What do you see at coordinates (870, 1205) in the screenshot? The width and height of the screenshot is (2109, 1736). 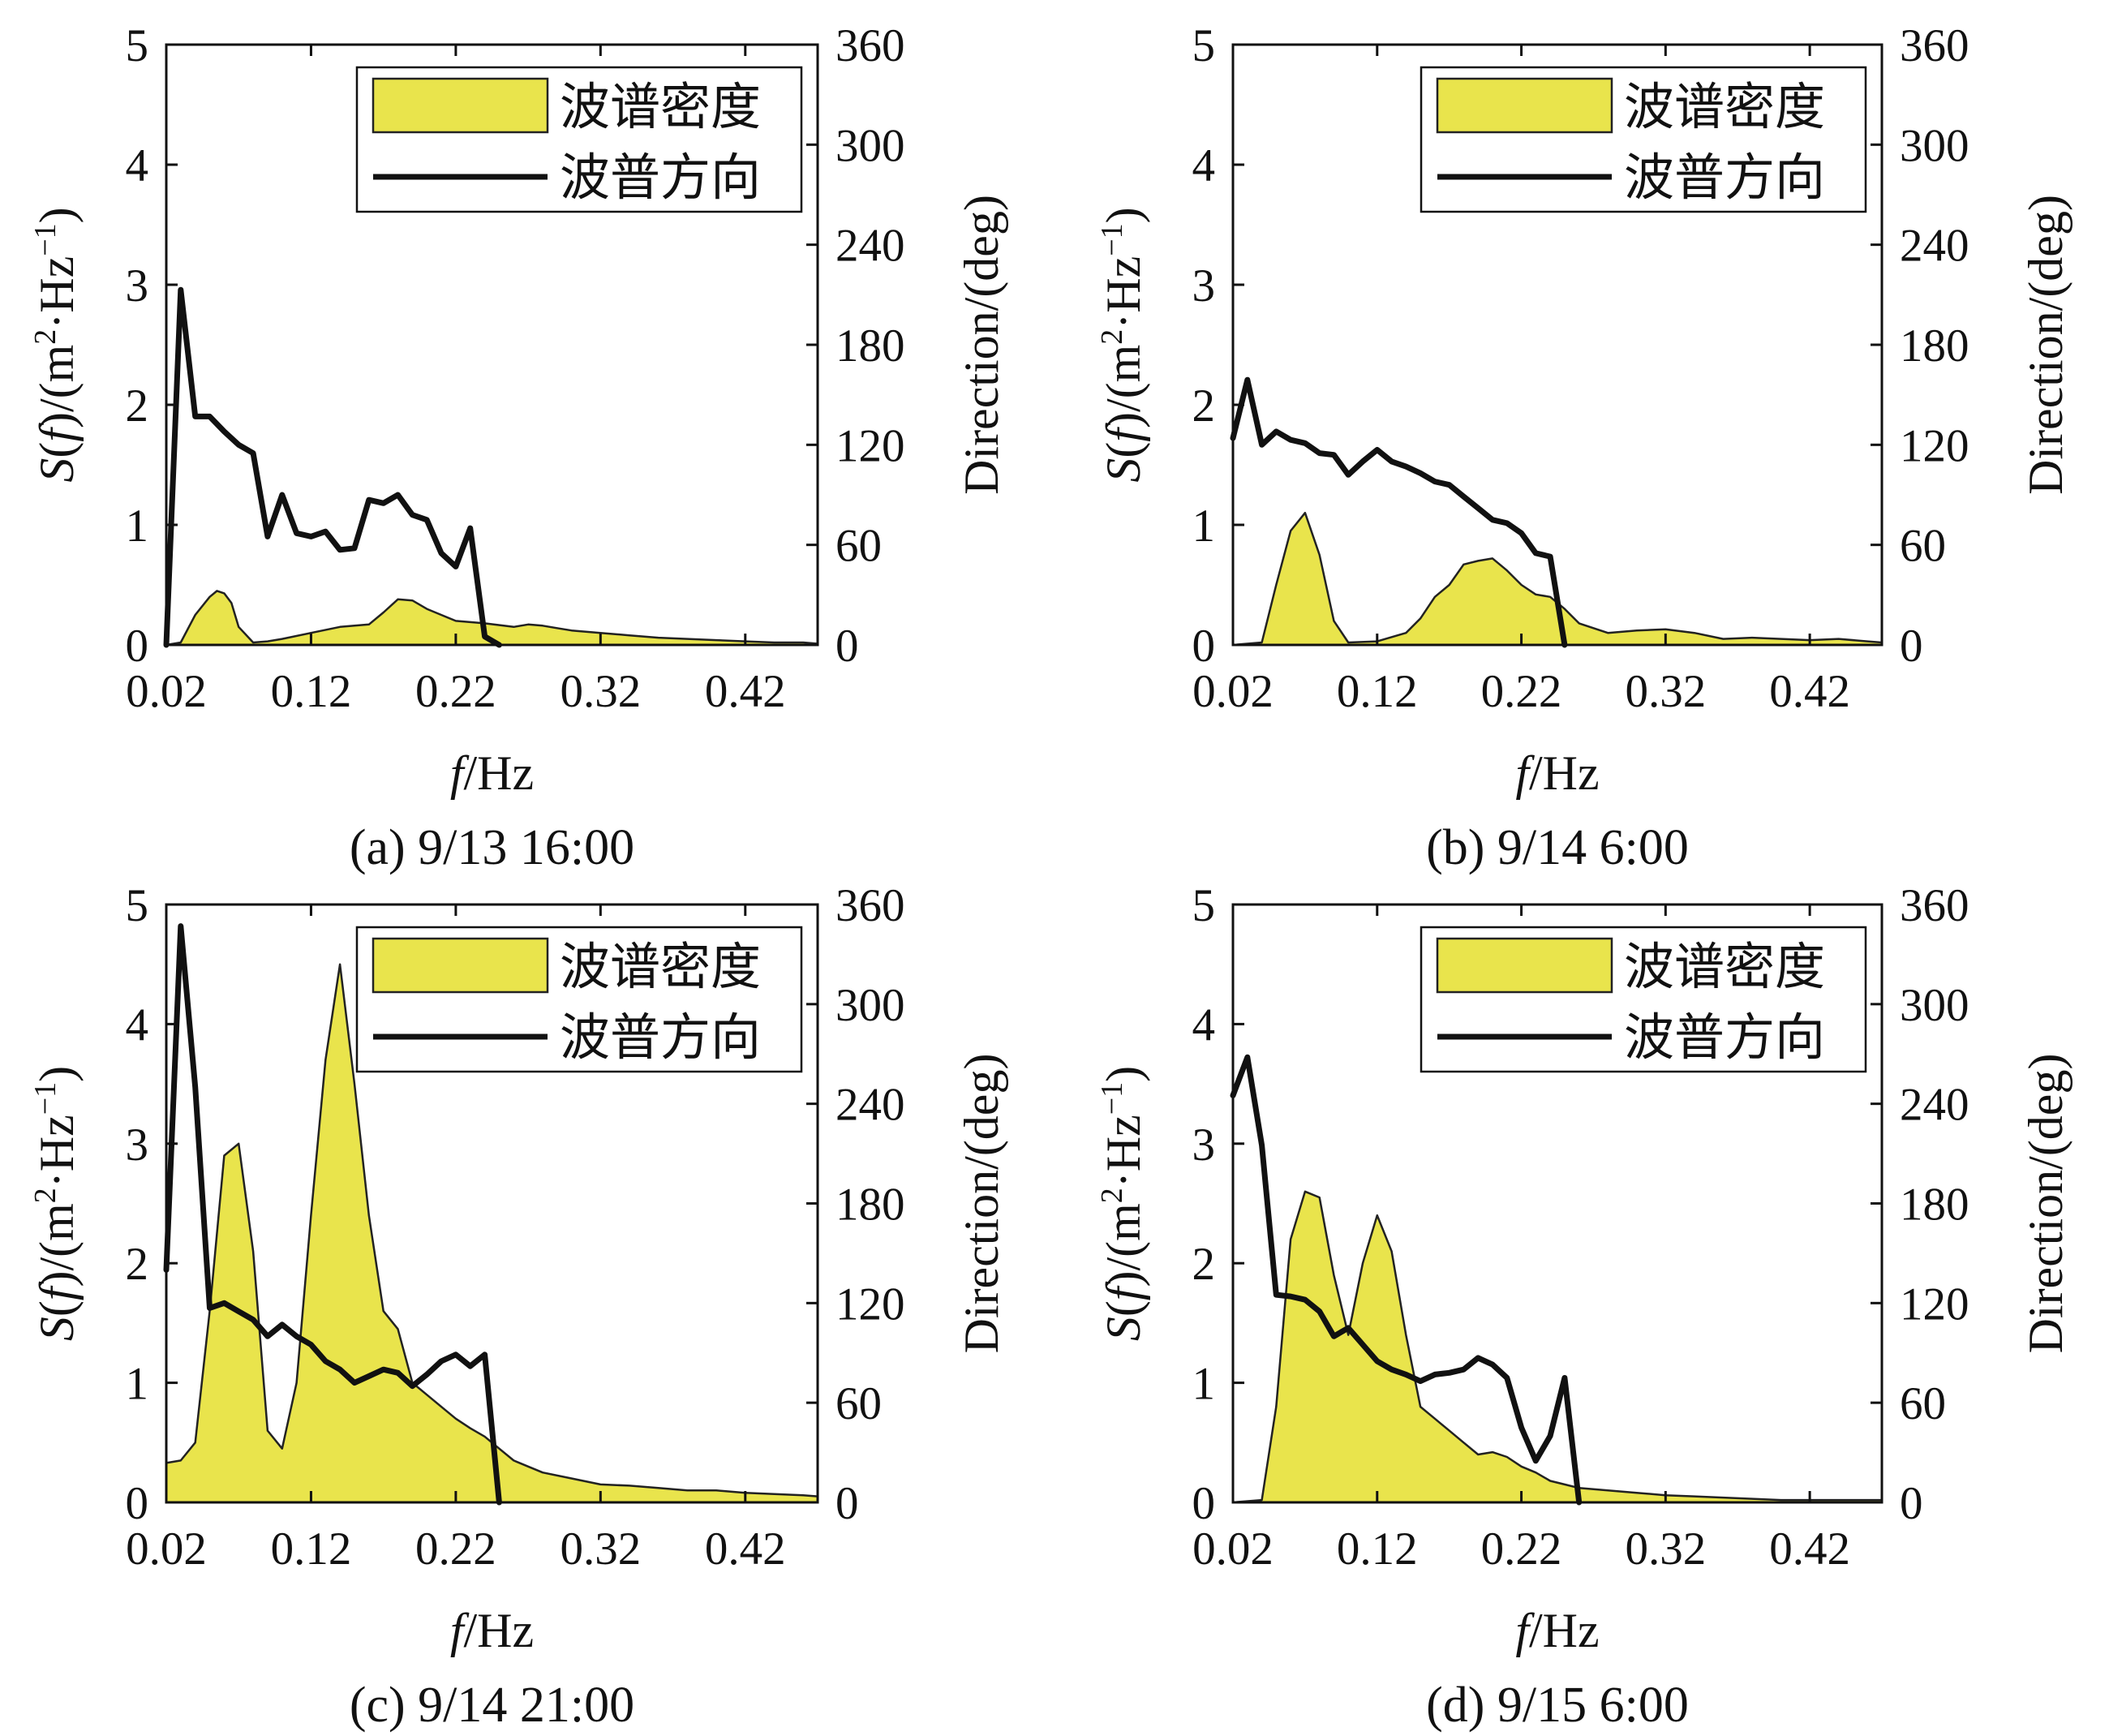 I see `y-right-tick-label: 180` at bounding box center [870, 1205].